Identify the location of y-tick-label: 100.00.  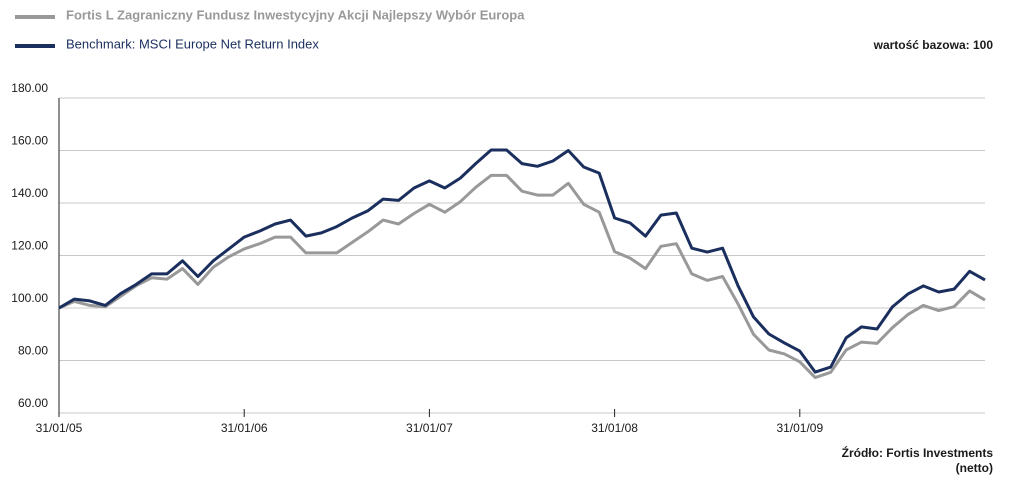
(29, 298).